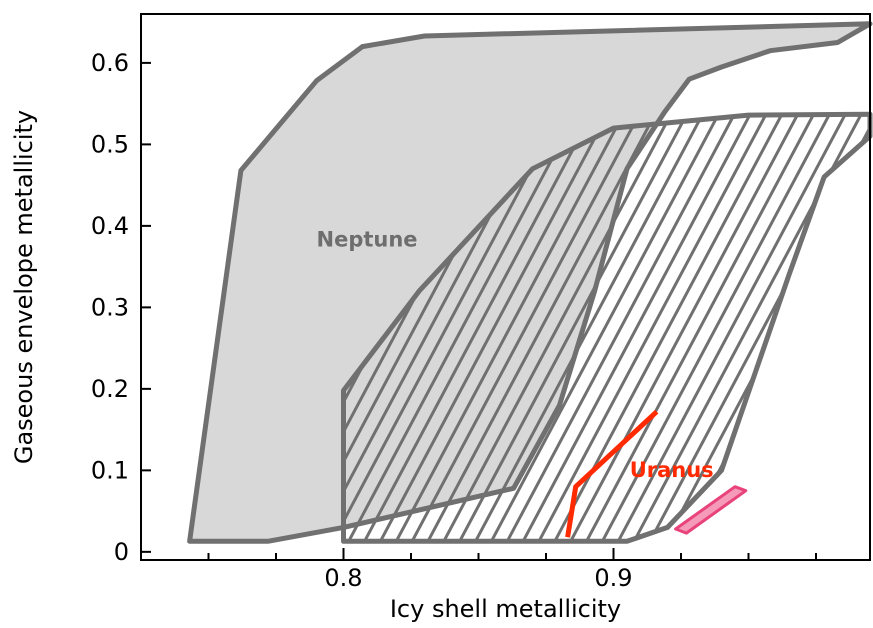  I want to click on x-axis-title: Icy shell metallicity, so click(505, 609).